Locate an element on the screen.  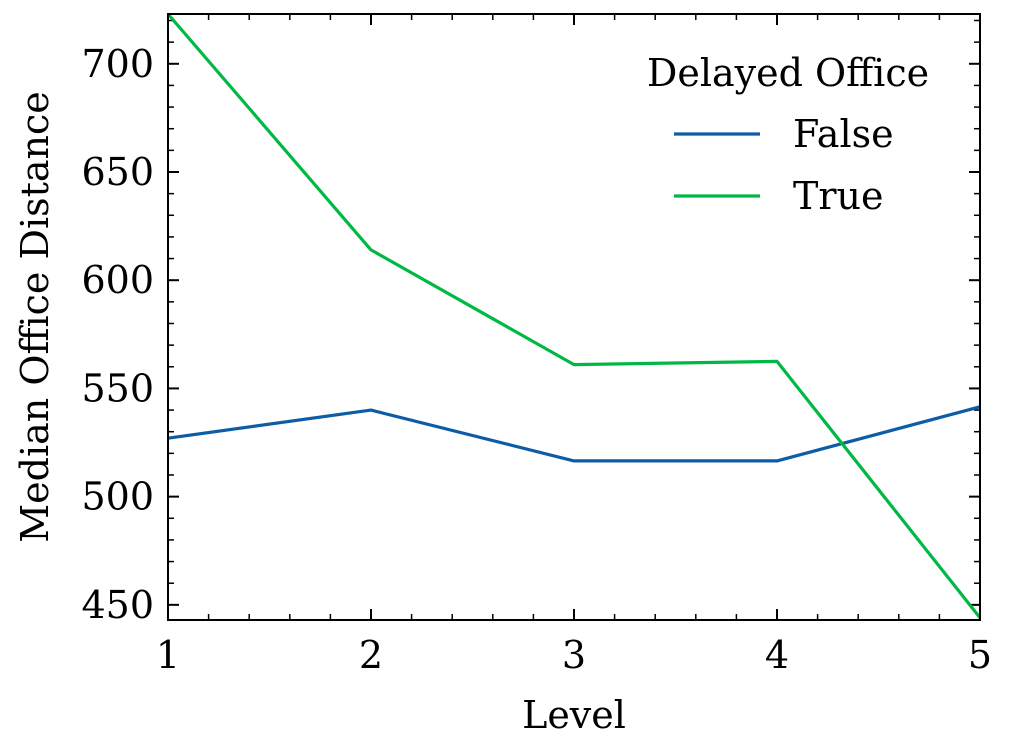
y-tick-label: 600 is located at coordinates (117, 280).